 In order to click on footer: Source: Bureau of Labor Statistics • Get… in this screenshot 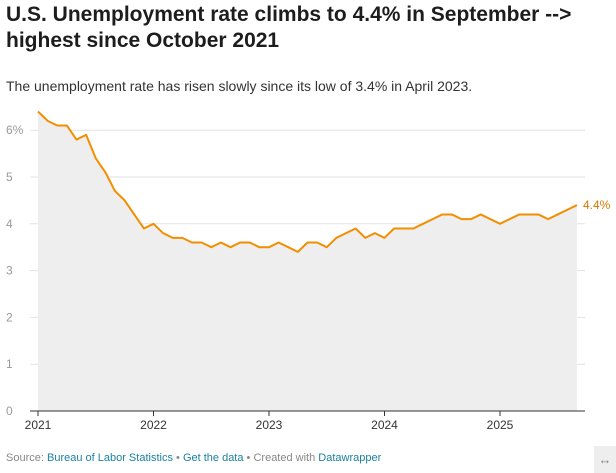, I will do `click(193, 458)`.